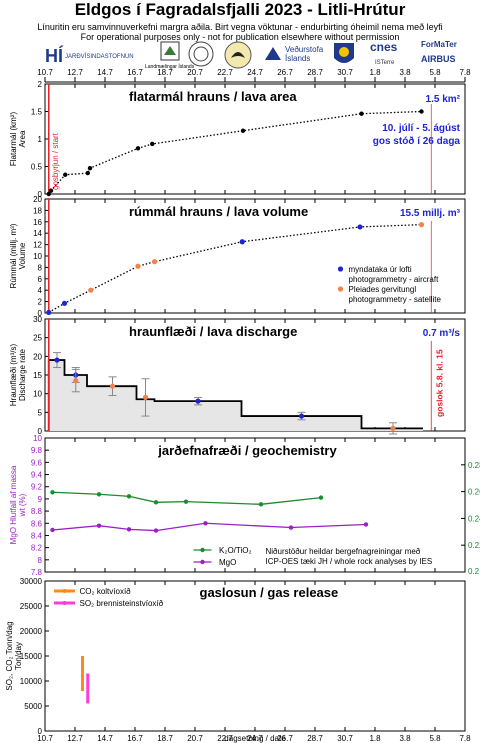 The width and height of the screenshot is (480, 743). What do you see at coordinates (37, 572) in the screenshot?
I see `y-tick-label: 7.8` at bounding box center [37, 572].